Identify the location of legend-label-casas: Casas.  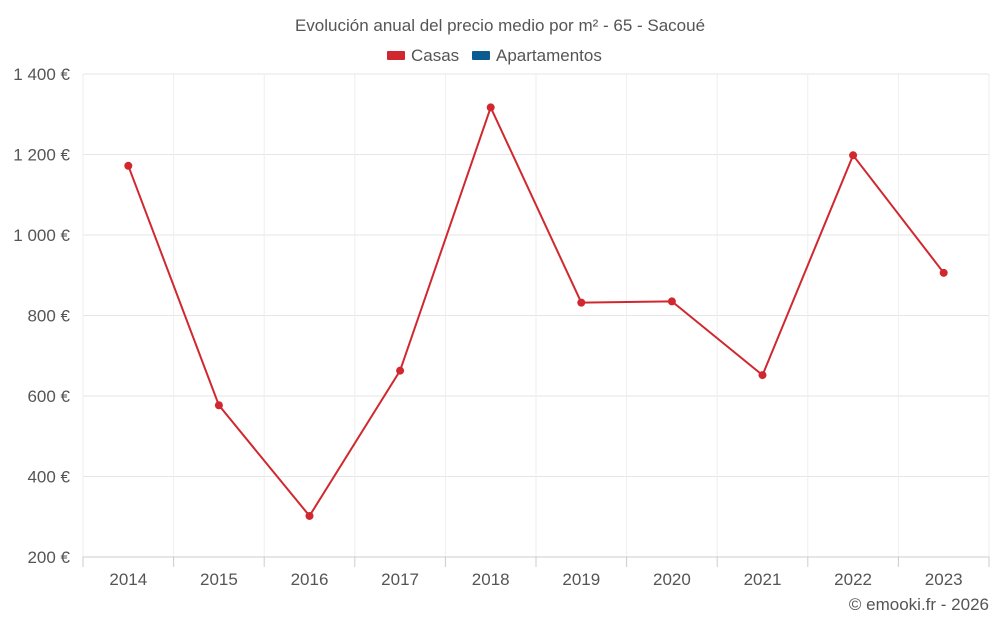
(435, 55).